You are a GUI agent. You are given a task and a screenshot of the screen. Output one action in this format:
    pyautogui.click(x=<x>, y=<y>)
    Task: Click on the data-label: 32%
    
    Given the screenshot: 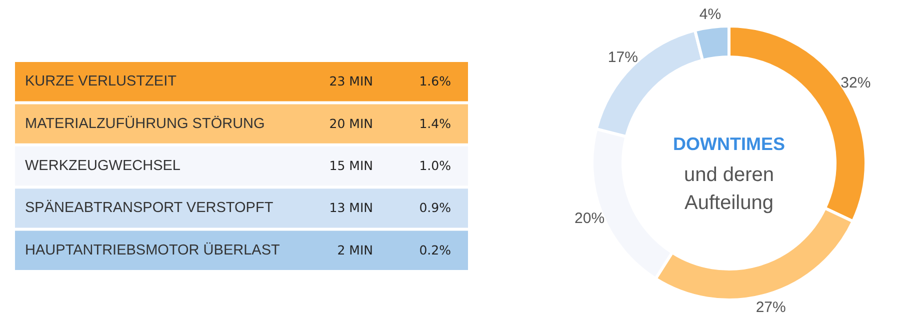 What is the action you would take?
    pyautogui.click(x=855, y=83)
    